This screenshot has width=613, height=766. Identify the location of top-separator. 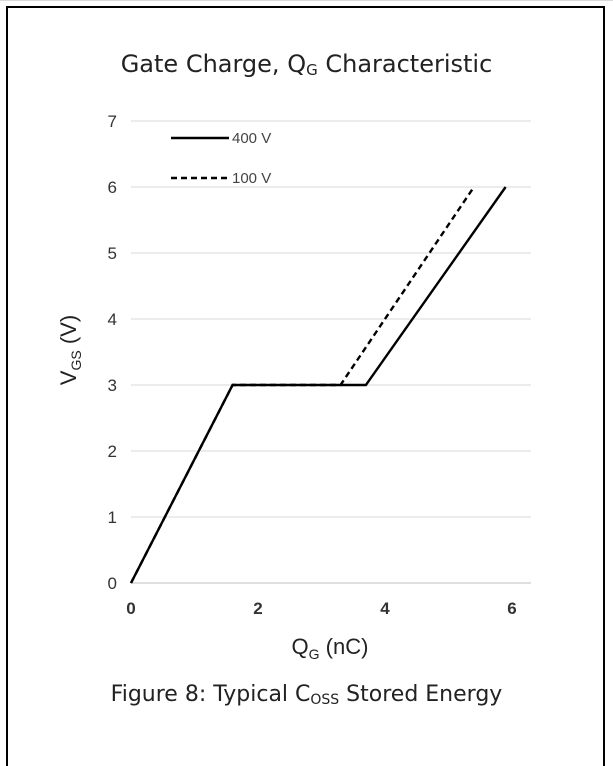
(306, 0).